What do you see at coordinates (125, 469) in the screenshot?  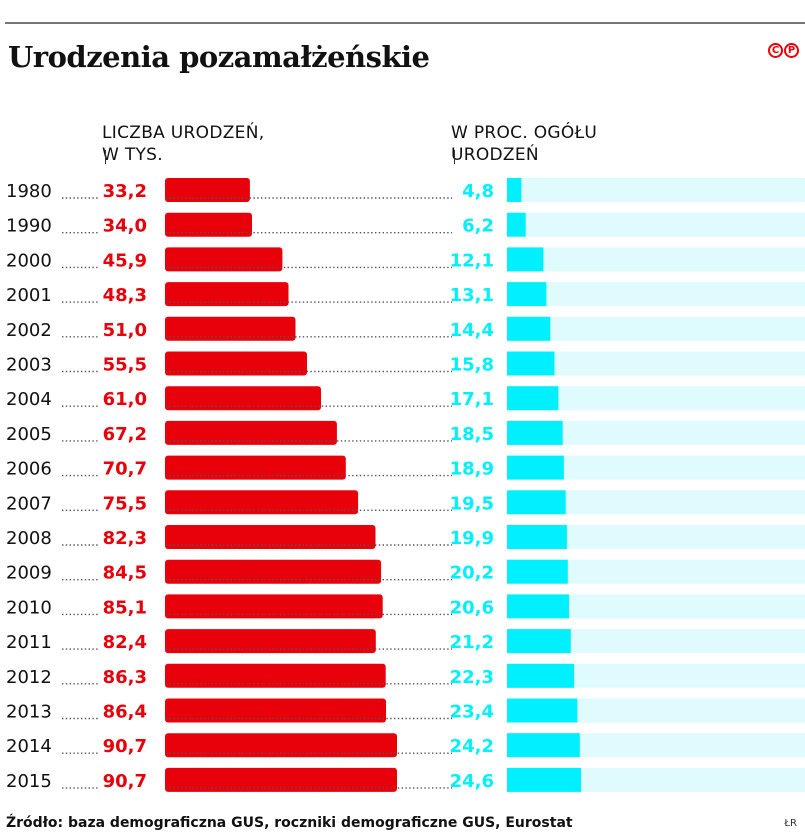 I see `count-value-label: 70,7` at bounding box center [125, 469].